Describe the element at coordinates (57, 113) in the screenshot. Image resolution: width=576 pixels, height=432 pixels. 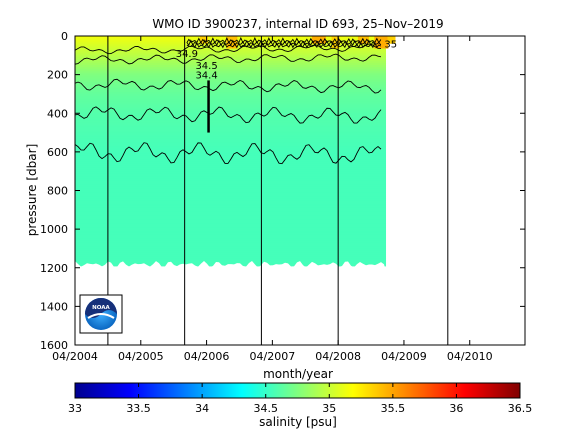
I see `y-tick-label: 400` at that location.